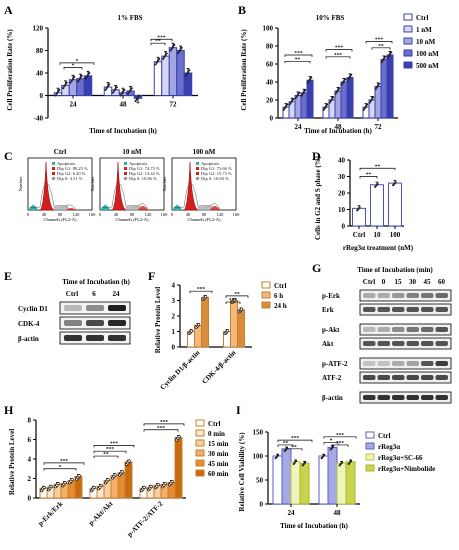 Image resolution: width=459 pixels, height=550 pixels. I want to click on histogram-legend-label: Apoptosis, so click(210, 163).